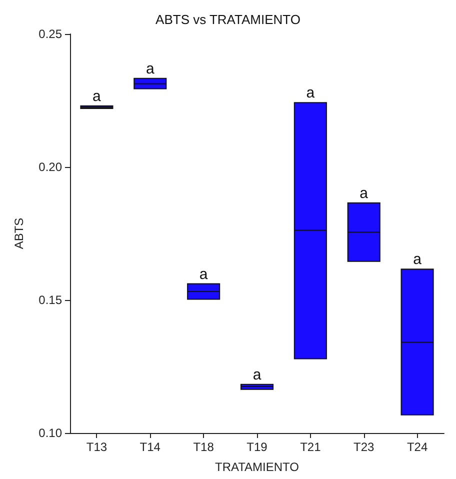  I want to click on x-tick-label: T23, so click(364, 447).